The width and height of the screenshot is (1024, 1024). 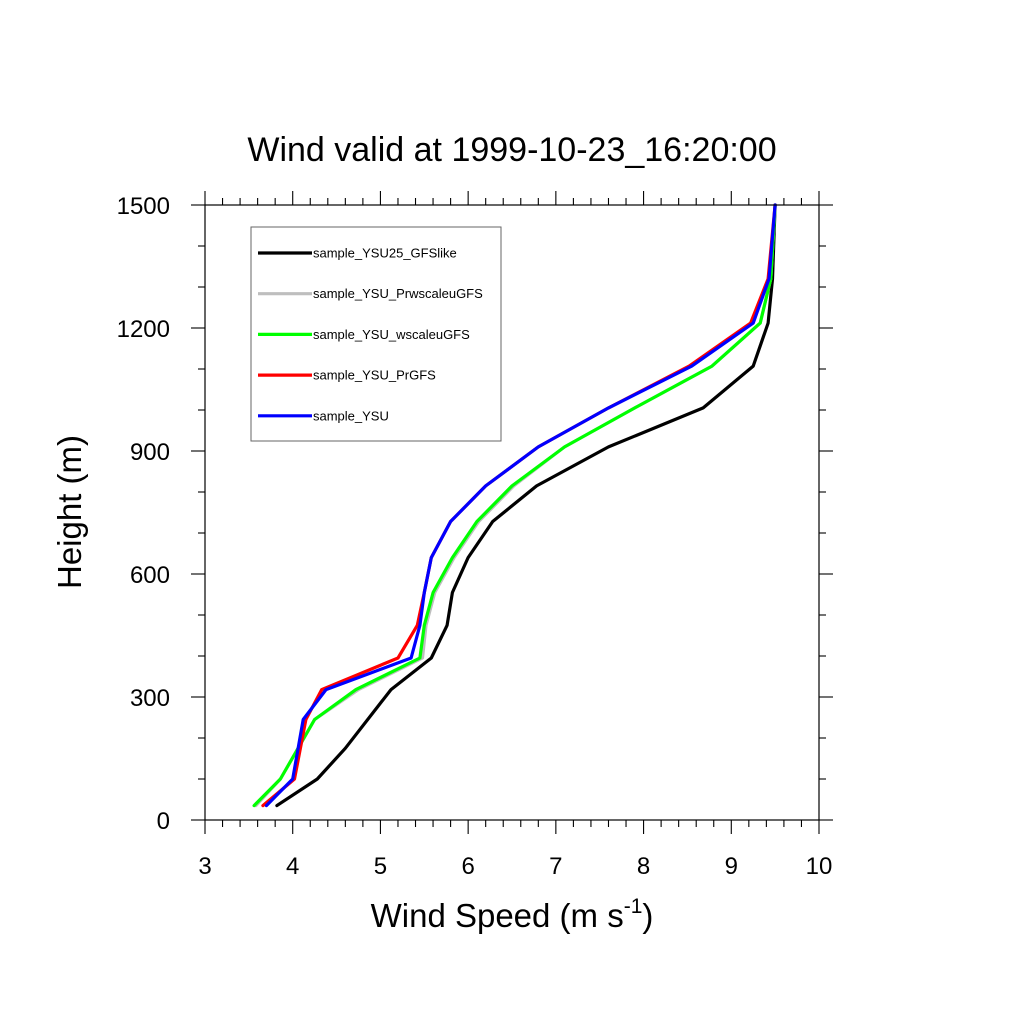 I want to click on y-tick-label: 600, so click(x=150, y=575).